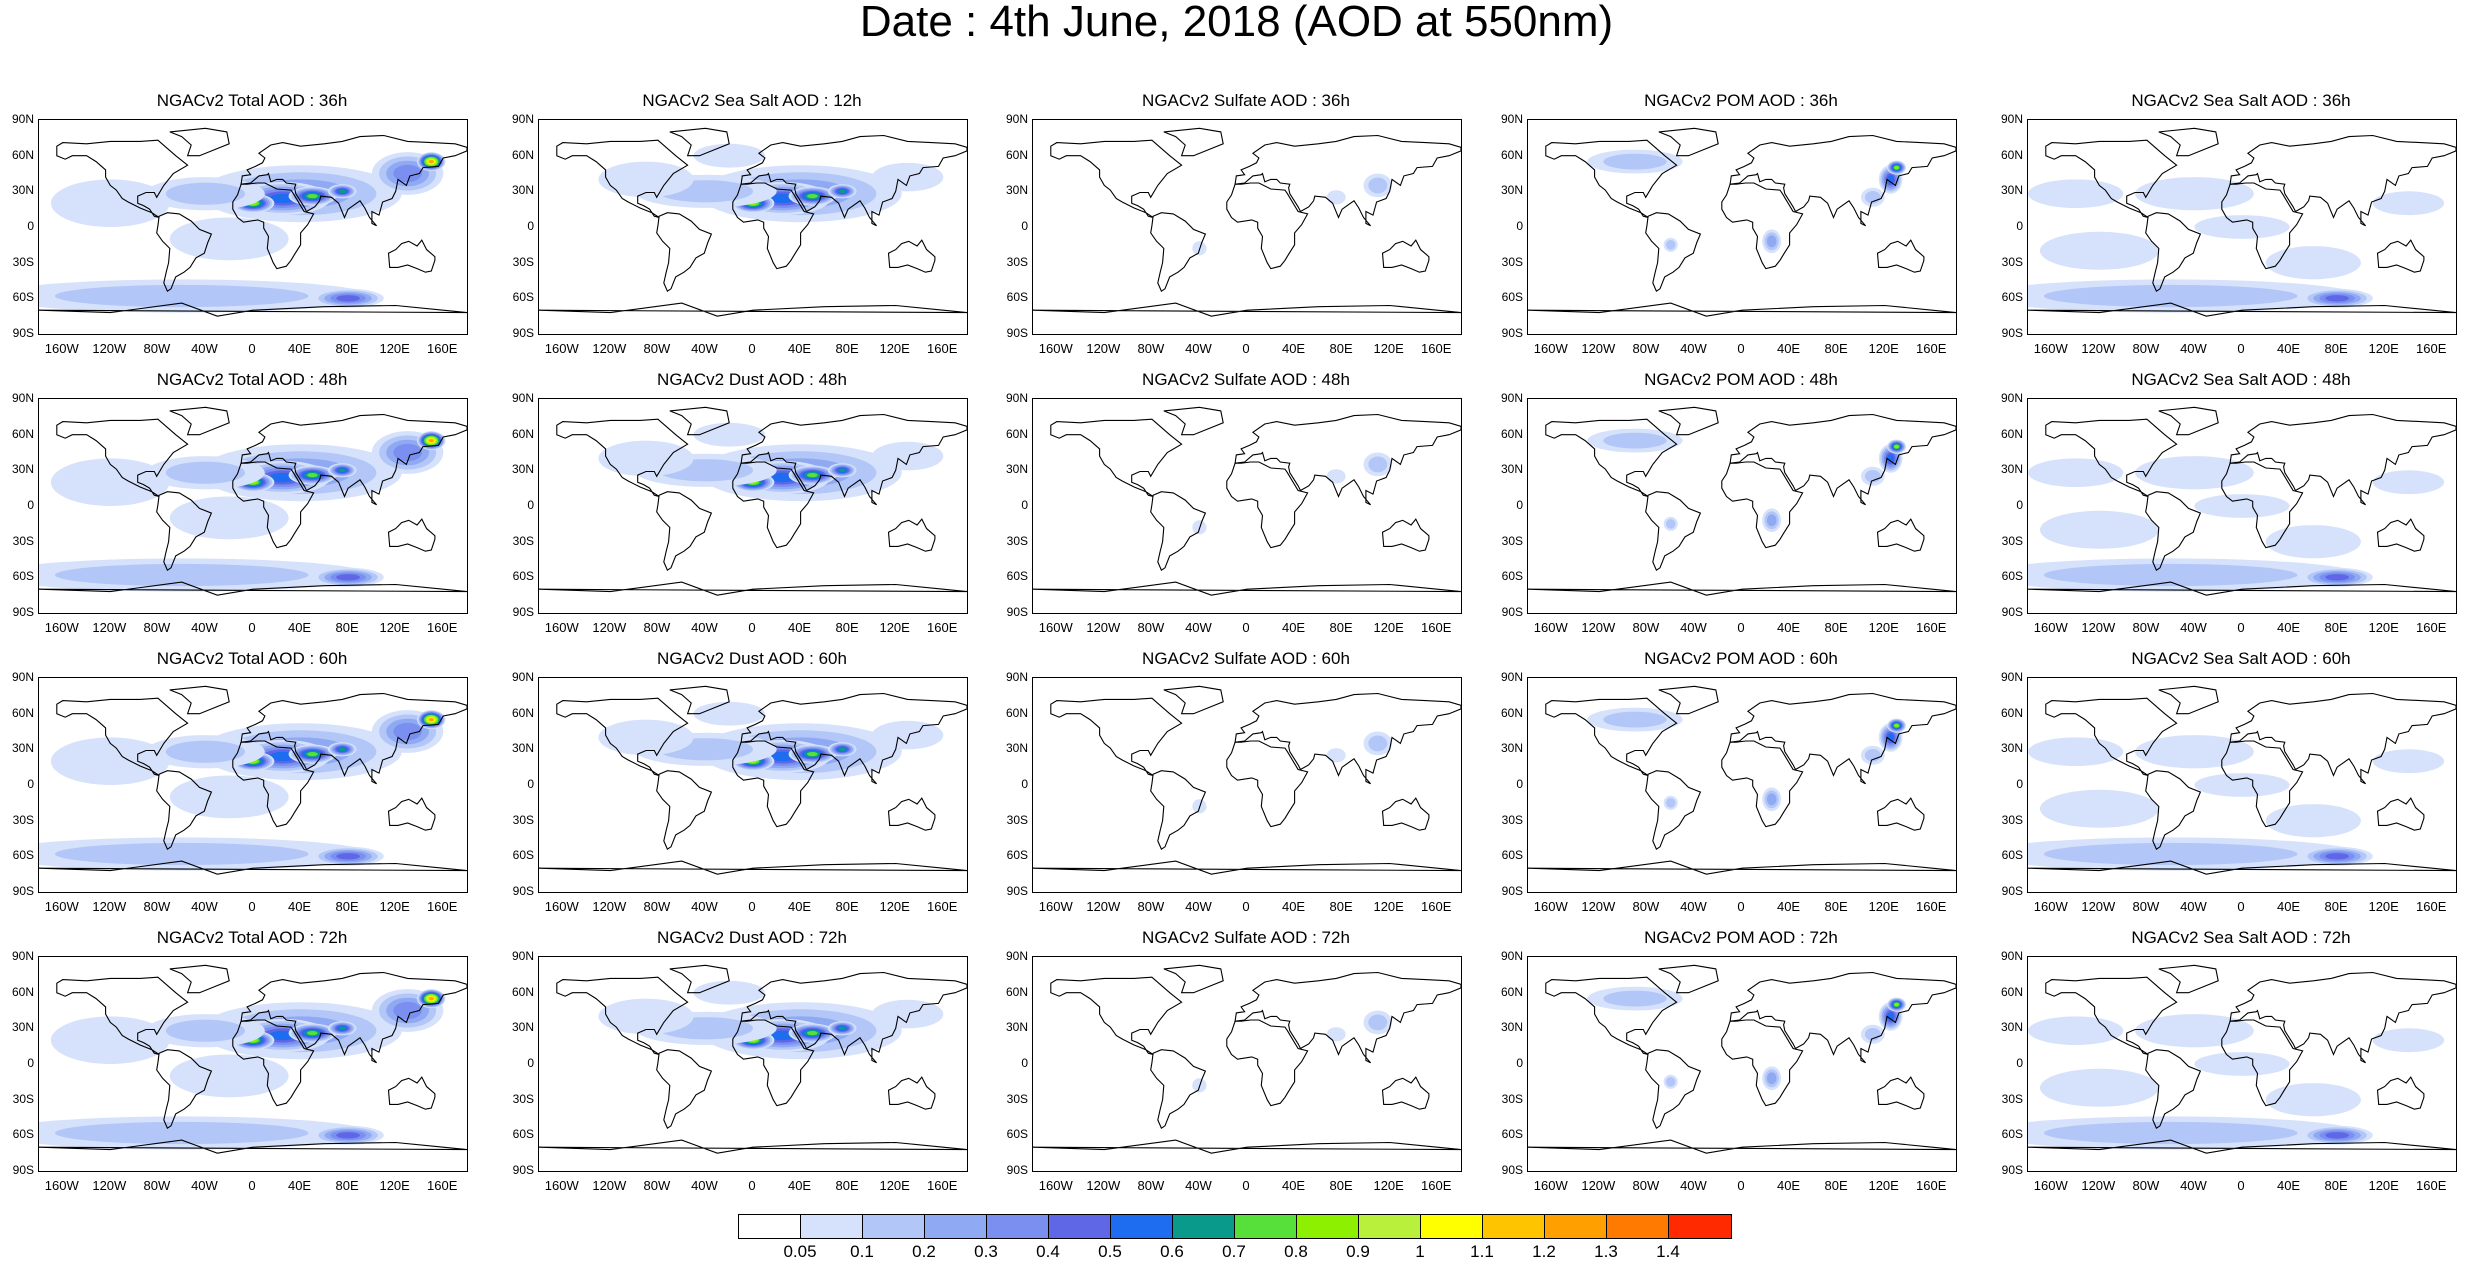  What do you see at coordinates (1293, 348) in the screenshot?
I see `longitude-tick-label: 40E` at bounding box center [1293, 348].